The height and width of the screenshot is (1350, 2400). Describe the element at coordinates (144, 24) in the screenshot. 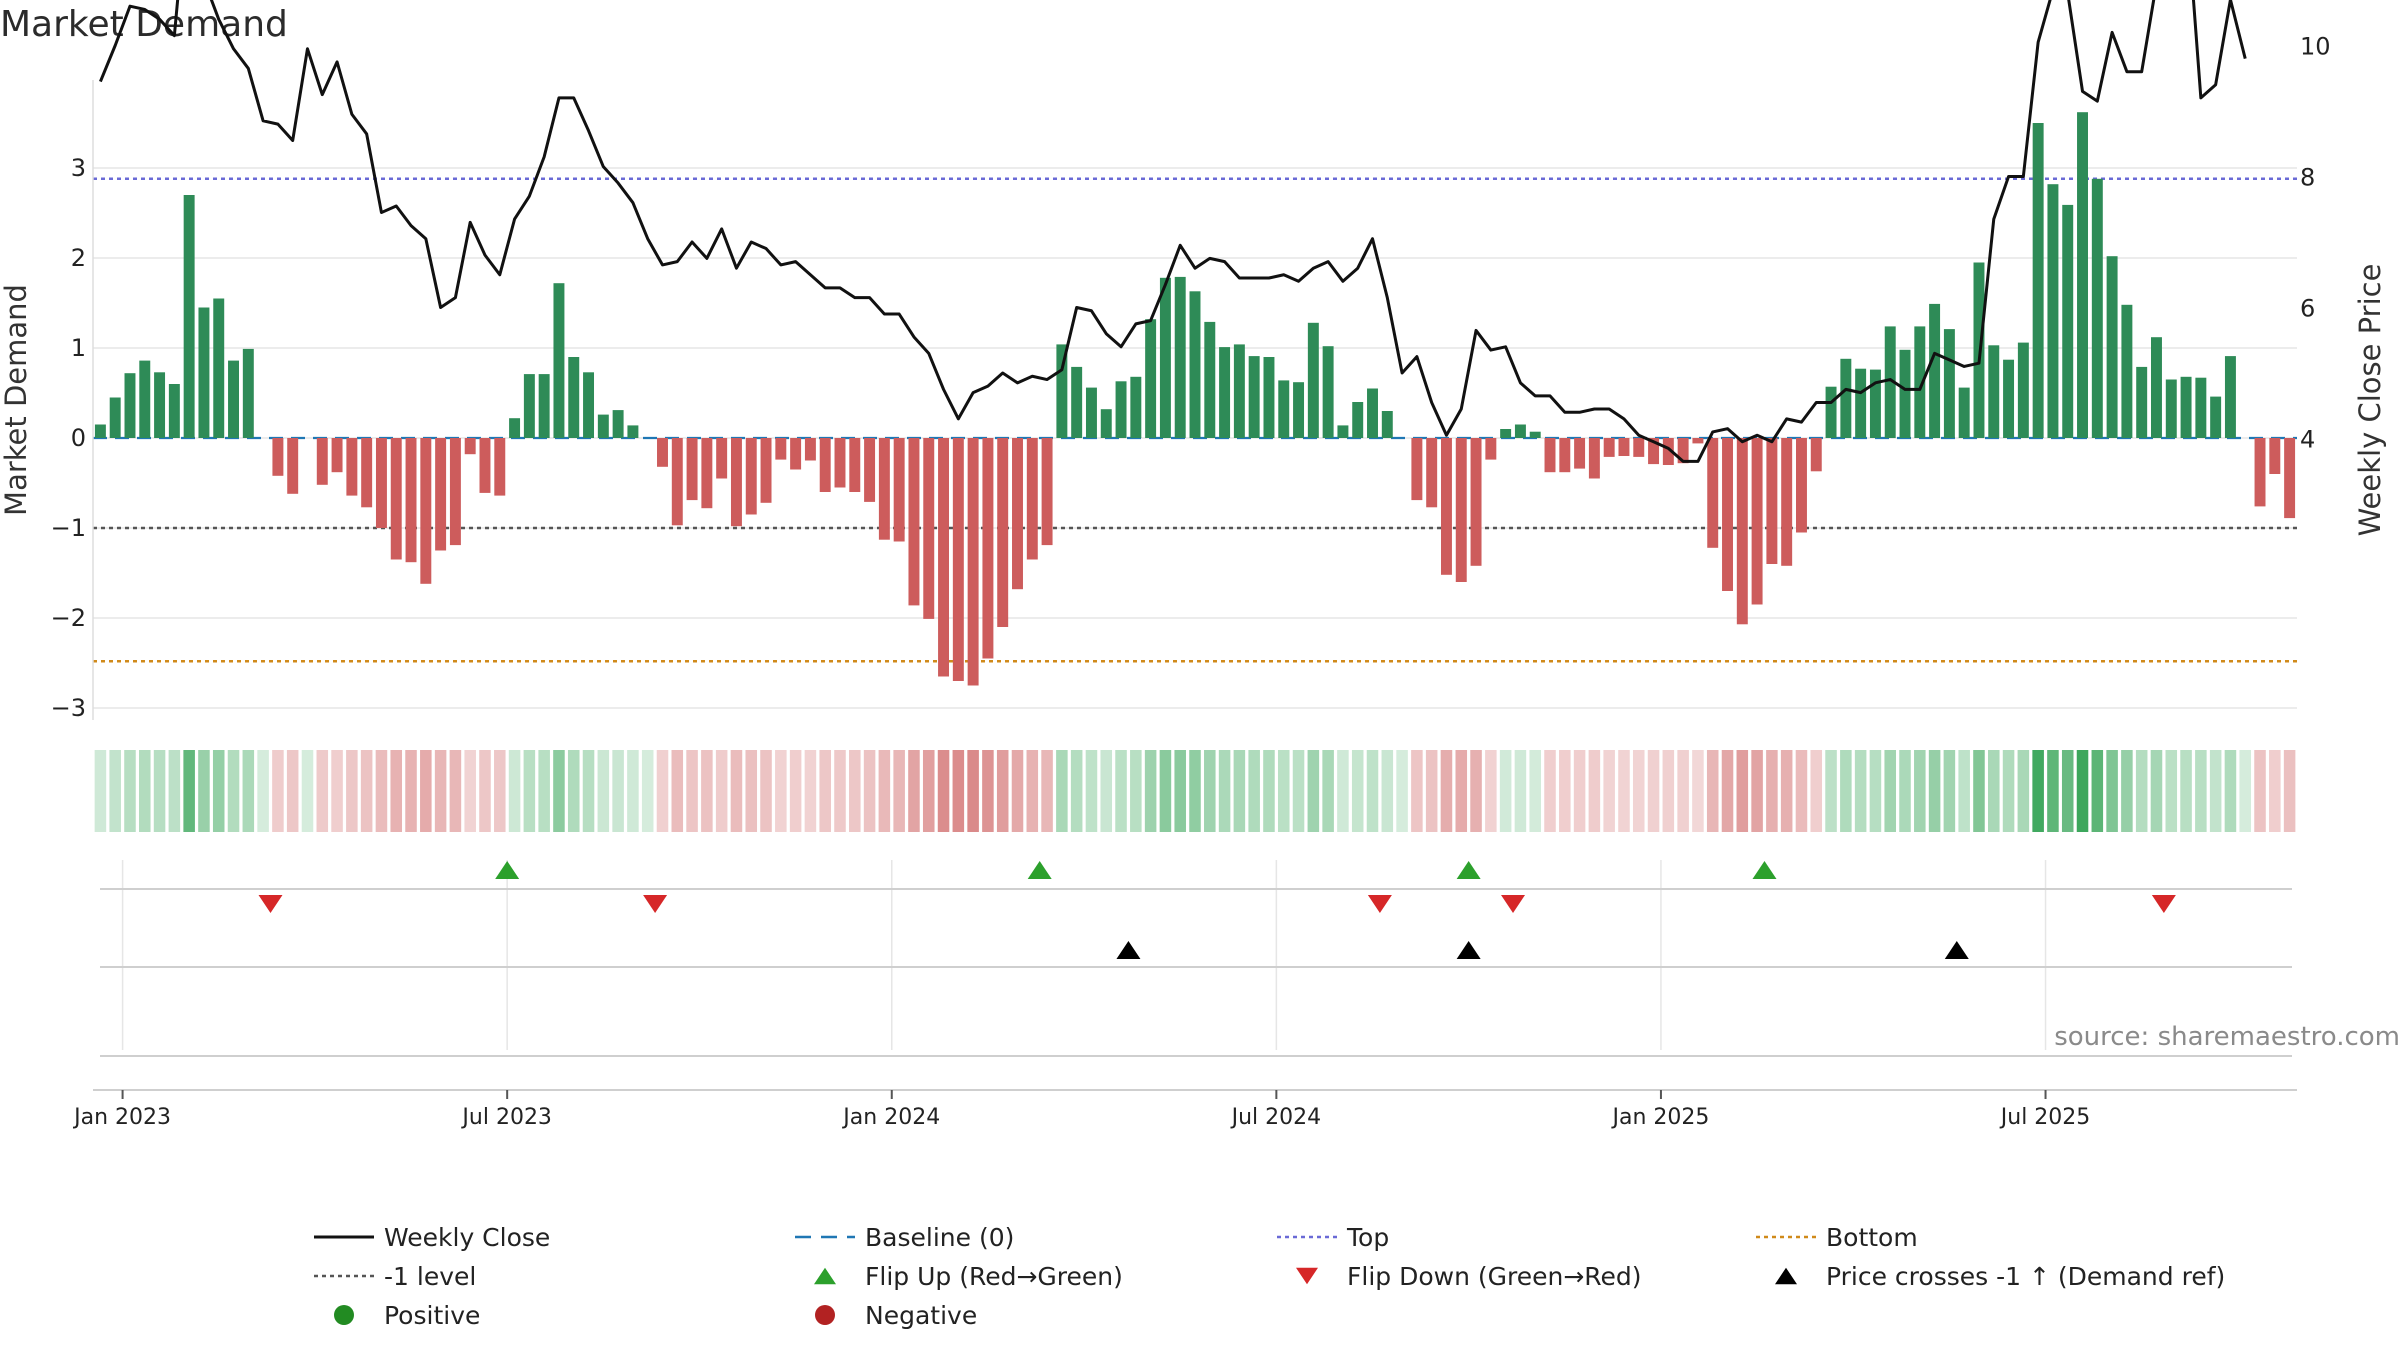

I see `chart-title: Market Demand` at that location.